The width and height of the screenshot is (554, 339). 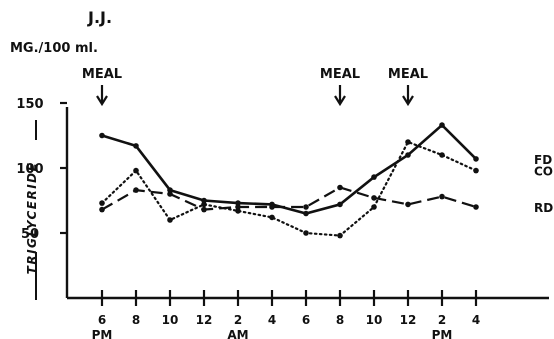 What do you see at coordinates (29, 169) in the screenshot?
I see `y-tick-label: 100` at bounding box center [29, 169].